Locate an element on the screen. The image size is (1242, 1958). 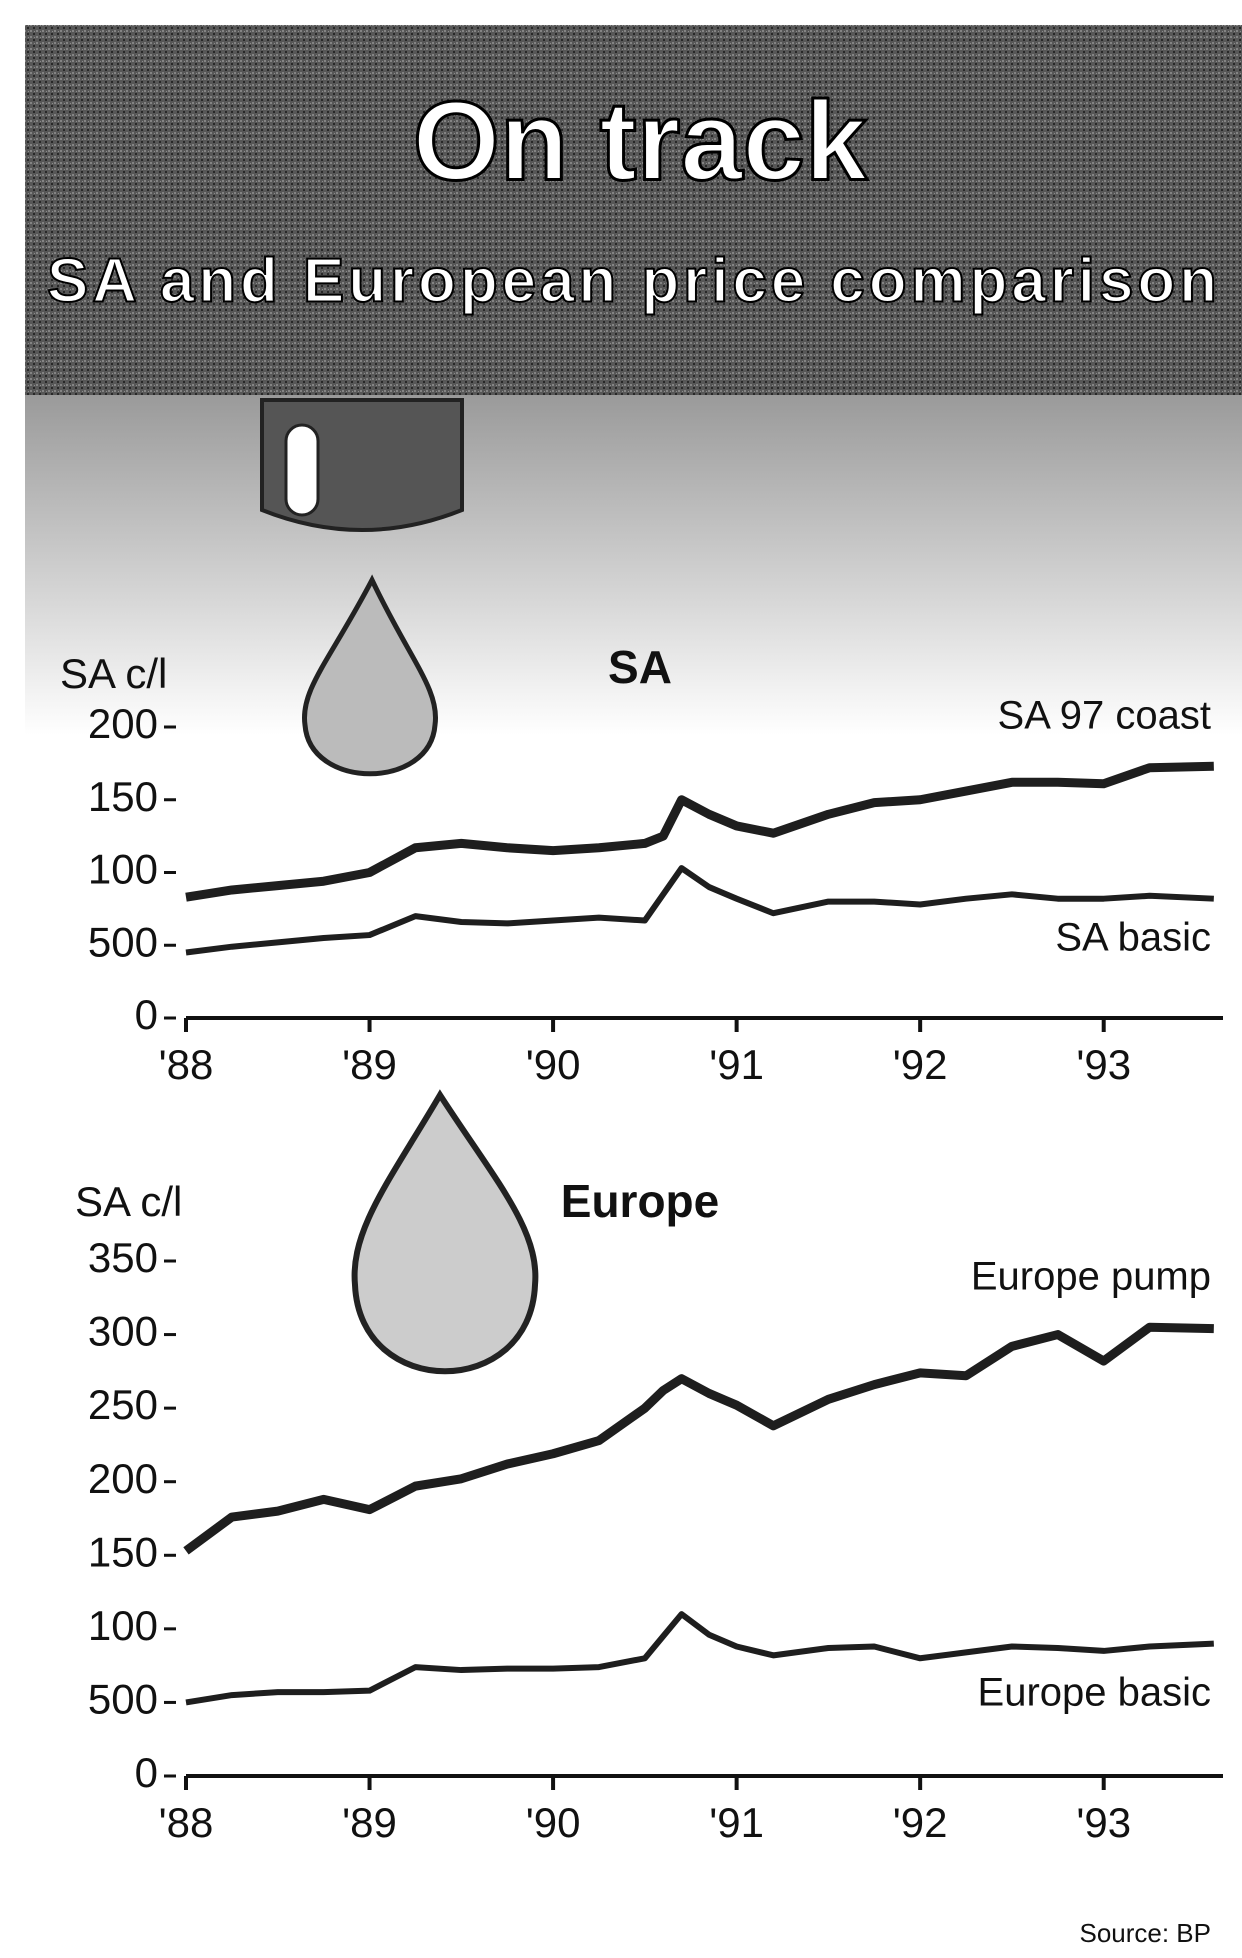
subtitle: SA and European price comparison is located at coordinates (632, 280).